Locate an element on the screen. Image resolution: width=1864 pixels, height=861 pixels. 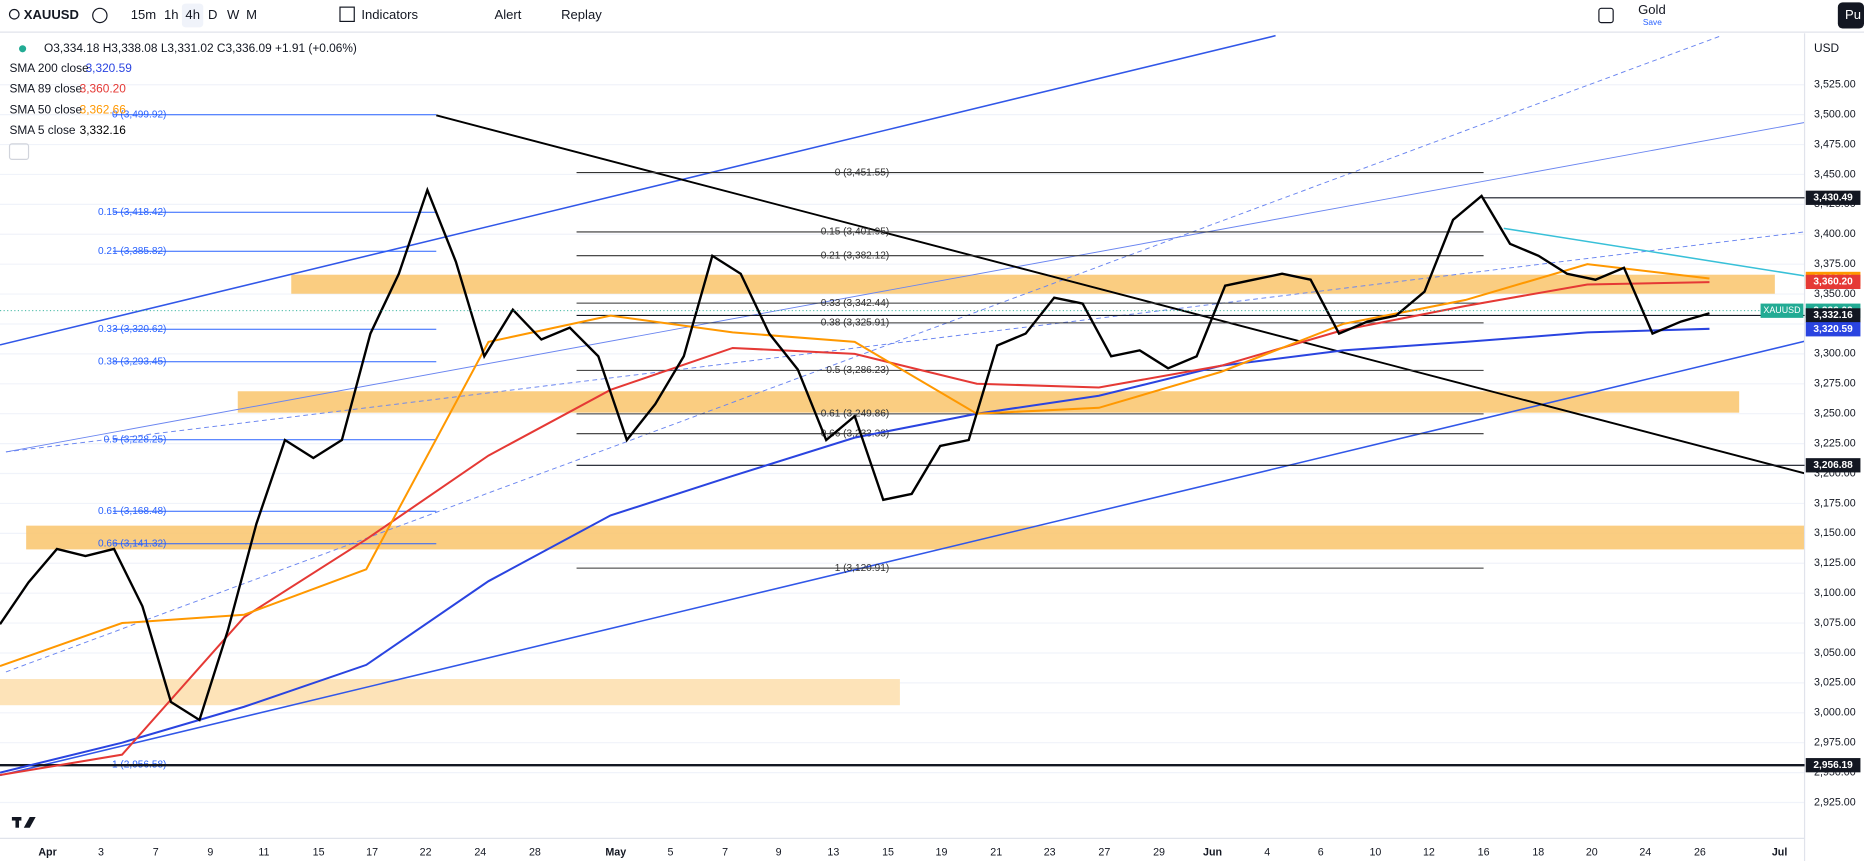
alert-button: Alert is located at coordinates (508, 14).